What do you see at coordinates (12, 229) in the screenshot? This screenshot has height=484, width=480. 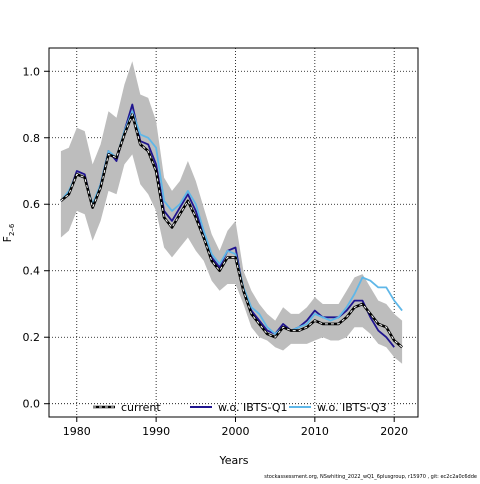 I see `y-axis-label-subscript: 2–6` at bounding box center [12, 229].